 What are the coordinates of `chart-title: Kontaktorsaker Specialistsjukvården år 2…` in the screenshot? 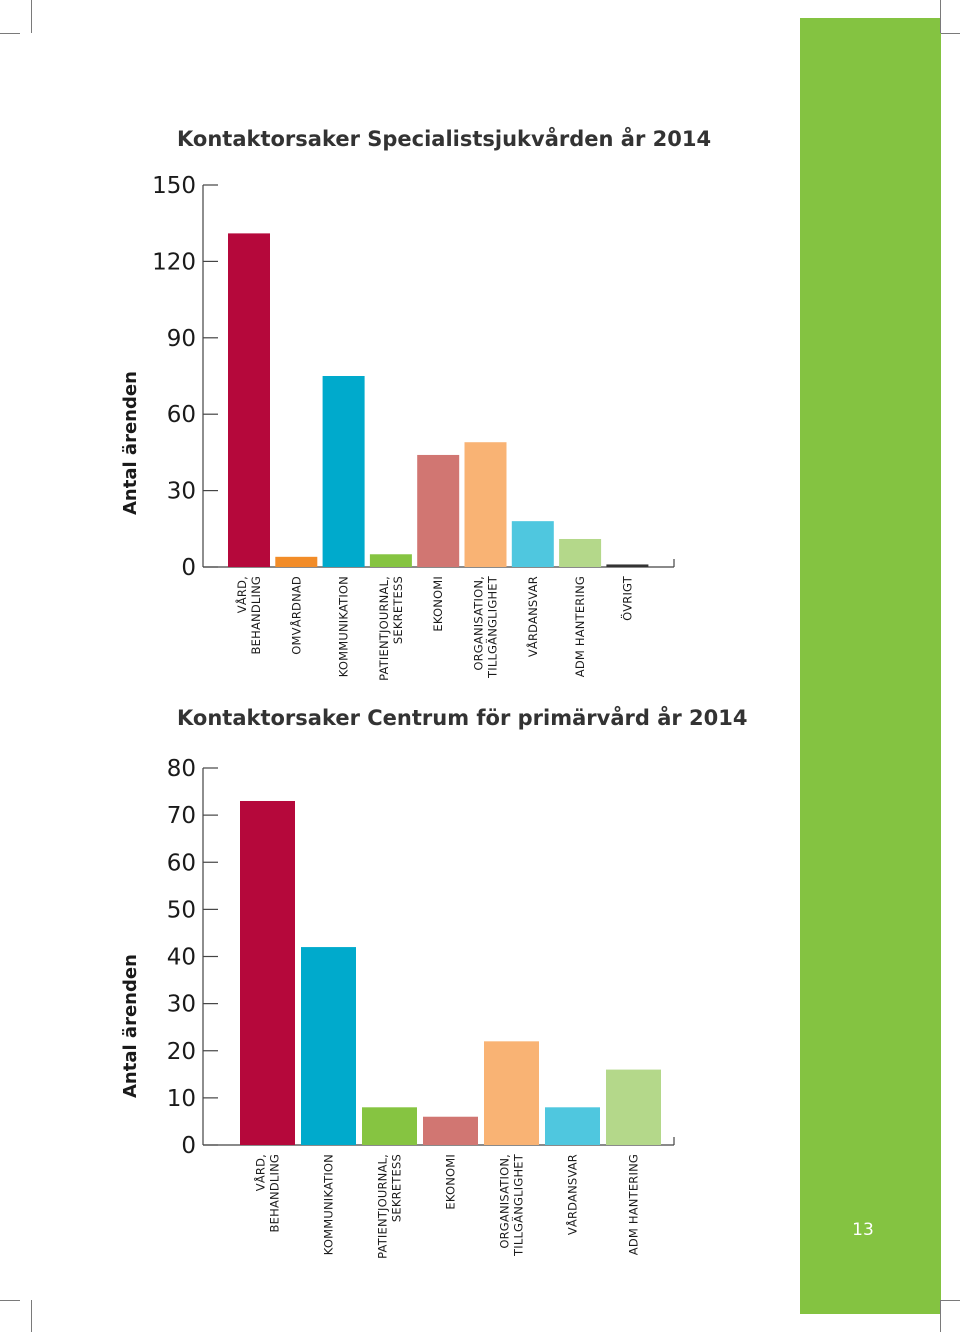 It's located at (444, 138).